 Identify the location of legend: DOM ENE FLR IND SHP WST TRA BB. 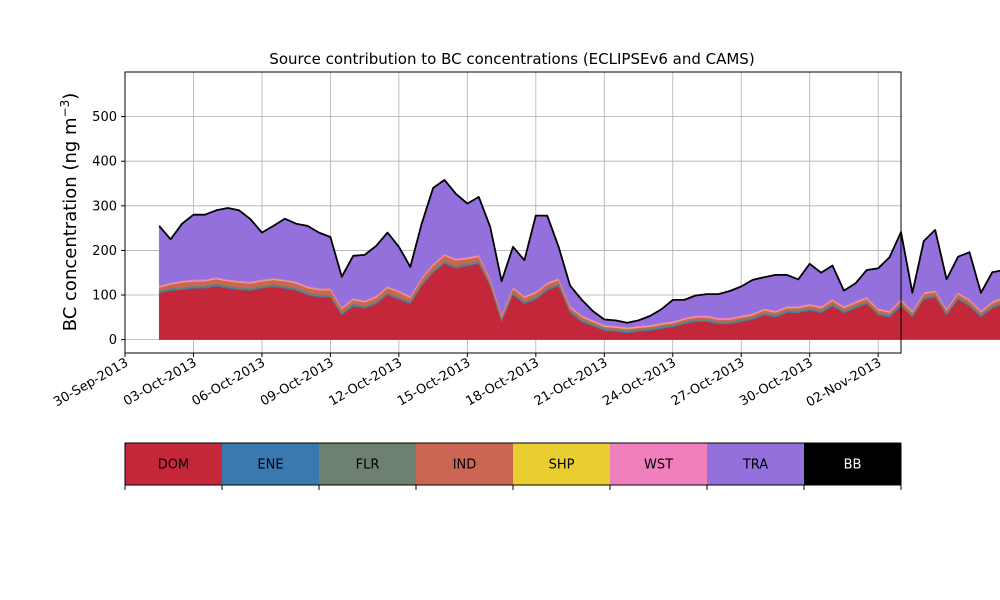
(513, 466).